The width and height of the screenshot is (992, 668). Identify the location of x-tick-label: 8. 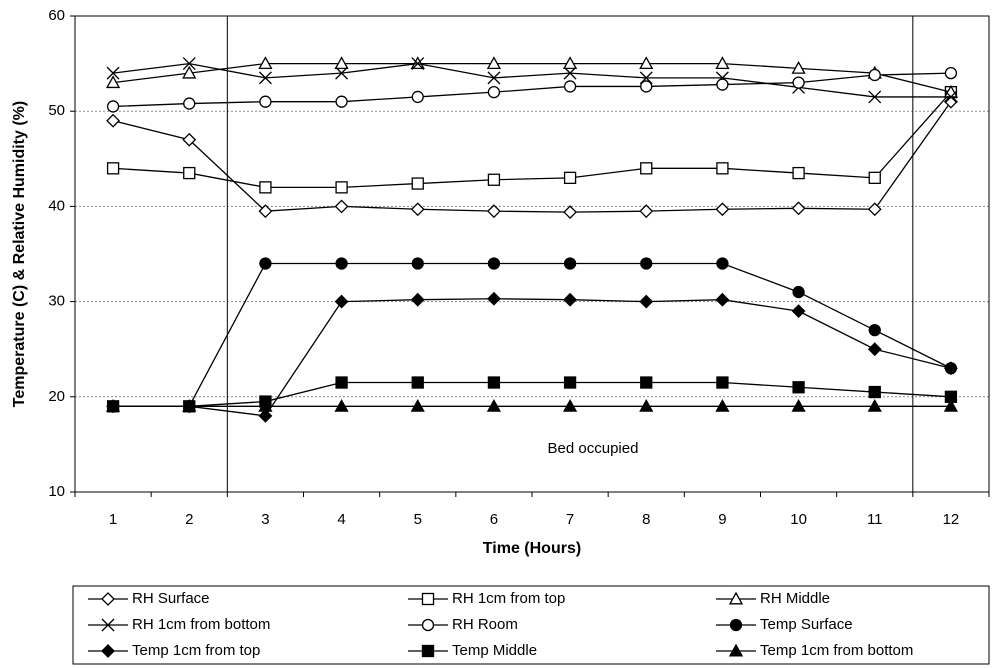
(646, 519).